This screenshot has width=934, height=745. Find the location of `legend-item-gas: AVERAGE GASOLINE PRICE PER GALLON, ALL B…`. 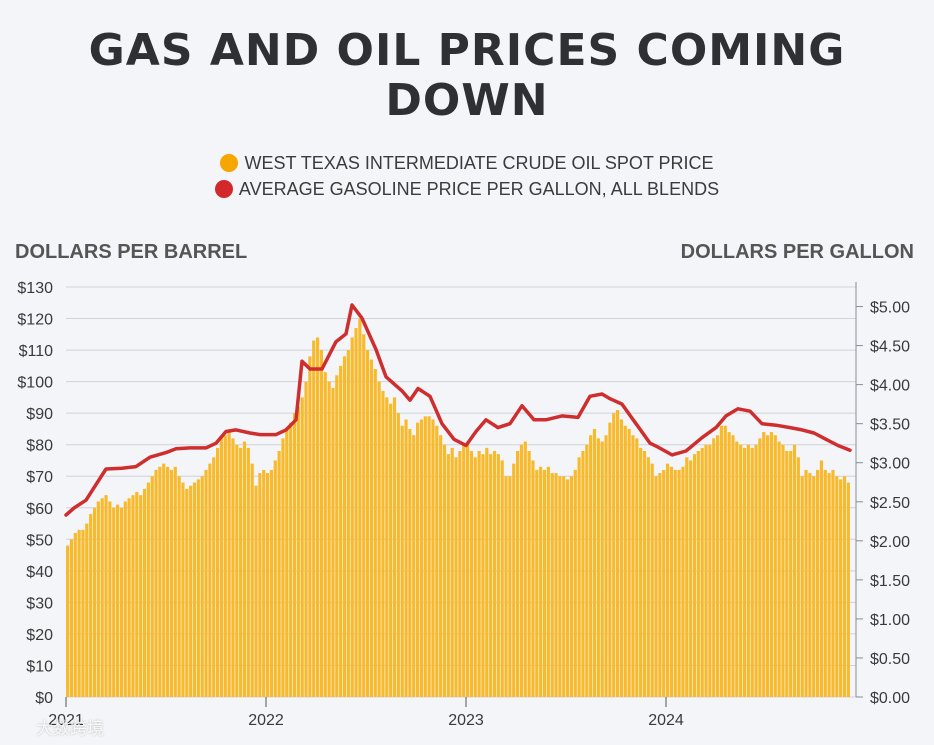

legend-item-gas: AVERAGE GASOLINE PRICE PER GALLON, ALL B… is located at coordinates (467, 189).